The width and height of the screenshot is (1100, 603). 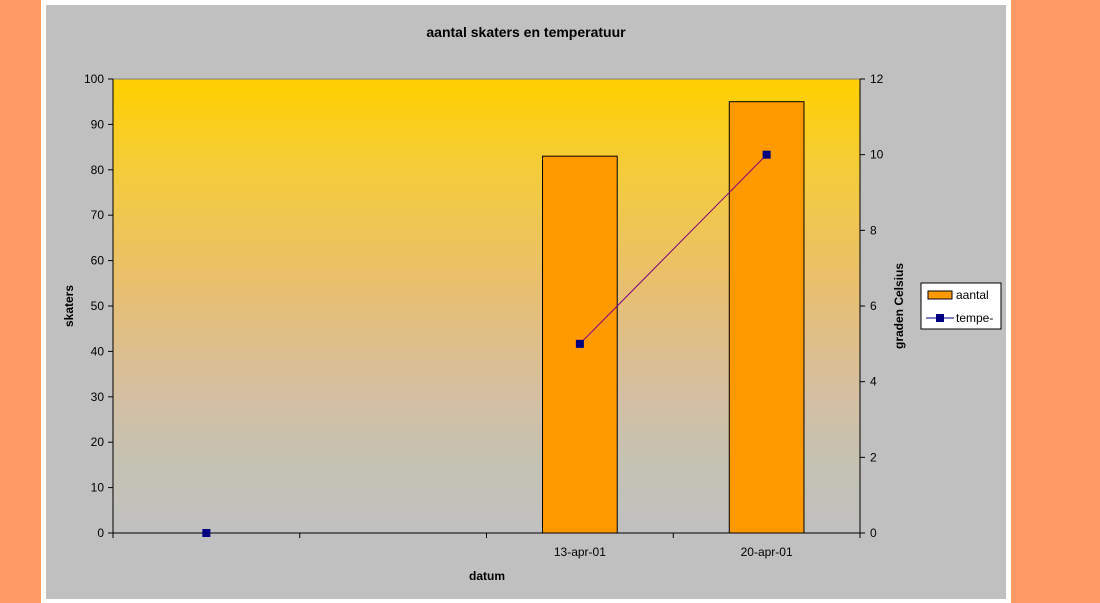 What do you see at coordinates (940, 295) in the screenshot?
I see `legend-swatch-aantal` at bounding box center [940, 295].